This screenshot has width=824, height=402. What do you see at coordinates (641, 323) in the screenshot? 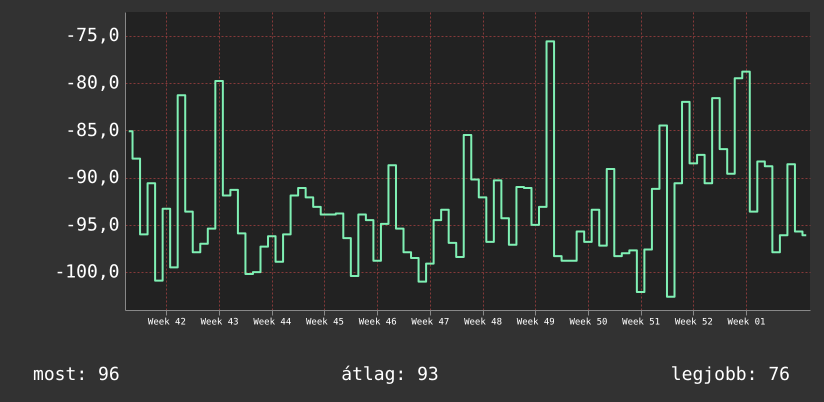
I see `x-tick-label: Week 51` at bounding box center [641, 323].